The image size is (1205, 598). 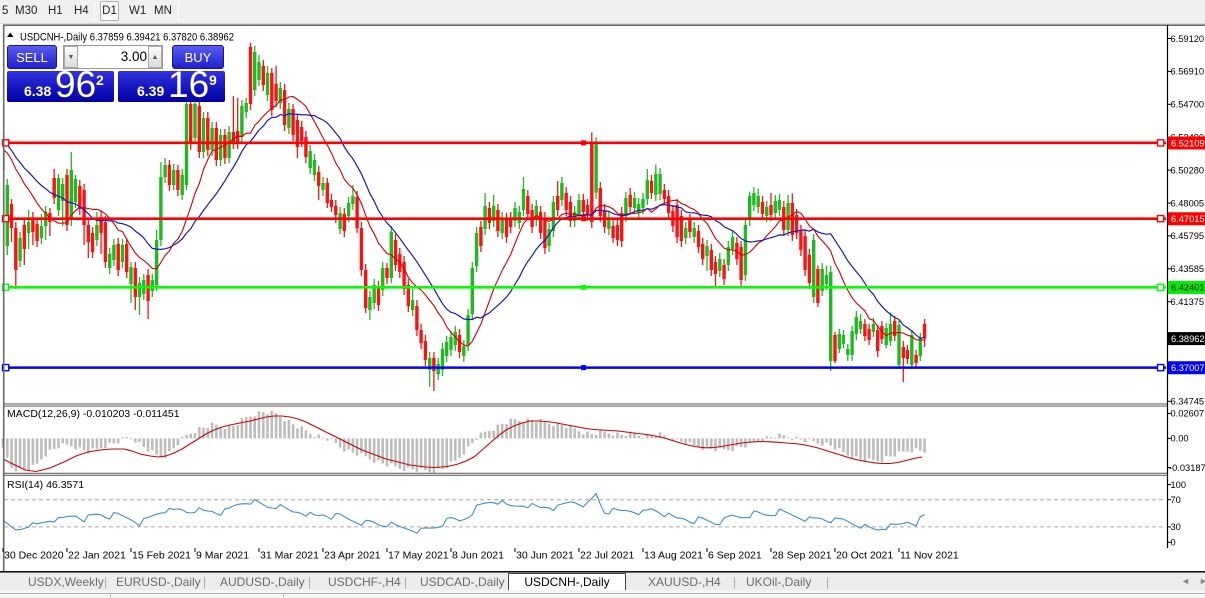 I want to click on svg-text: 11 Nov 2021, so click(x=929, y=556).